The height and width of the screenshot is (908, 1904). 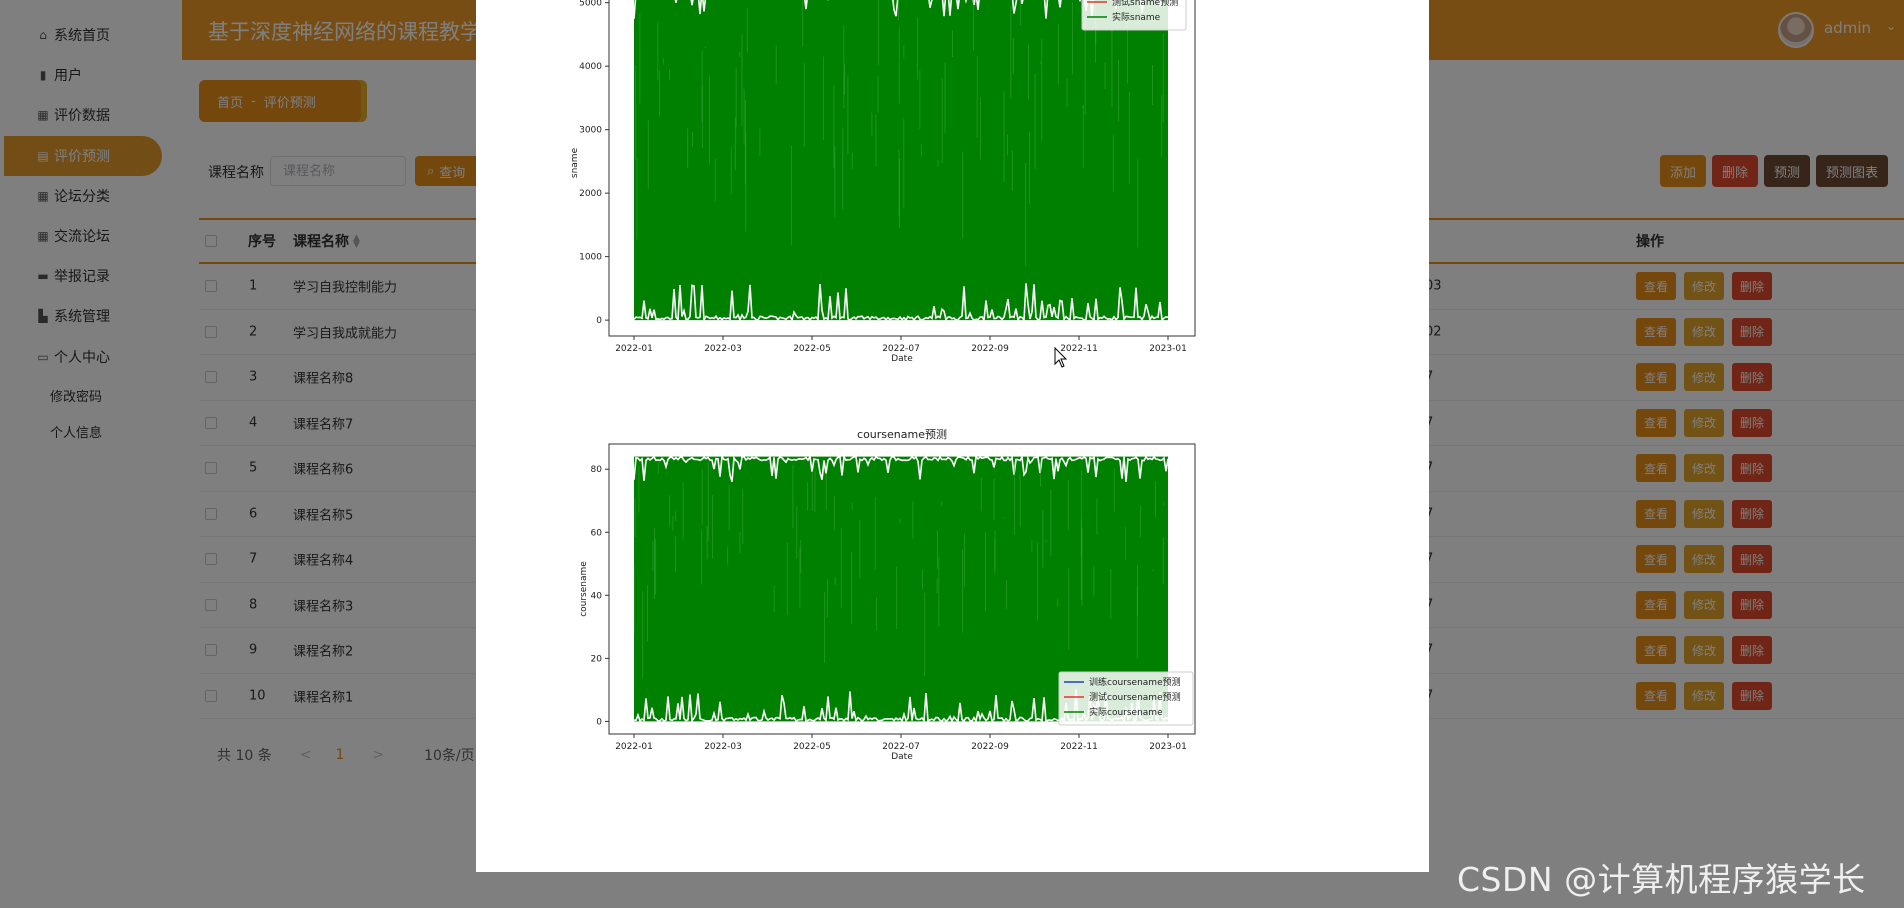 What do you see at coordinates (901, 468) in the screenshot?
I see `series-actual-top-edge` at bounding box center [901, 468].